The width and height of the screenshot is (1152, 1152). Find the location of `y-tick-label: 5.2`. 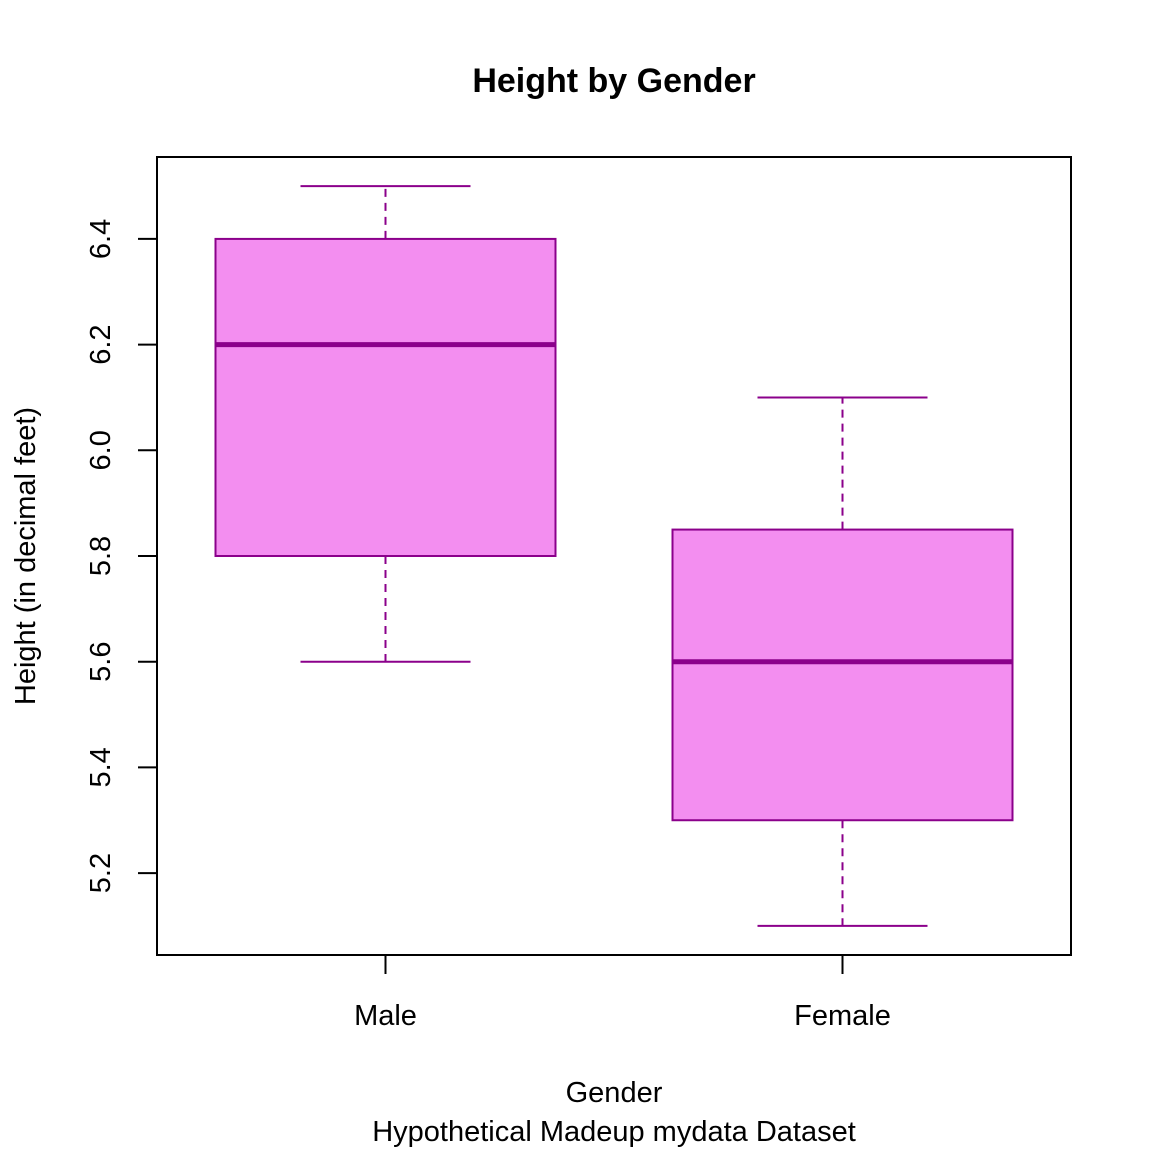

y-tick-label: 5.2 is located at coordinates (101, 873).